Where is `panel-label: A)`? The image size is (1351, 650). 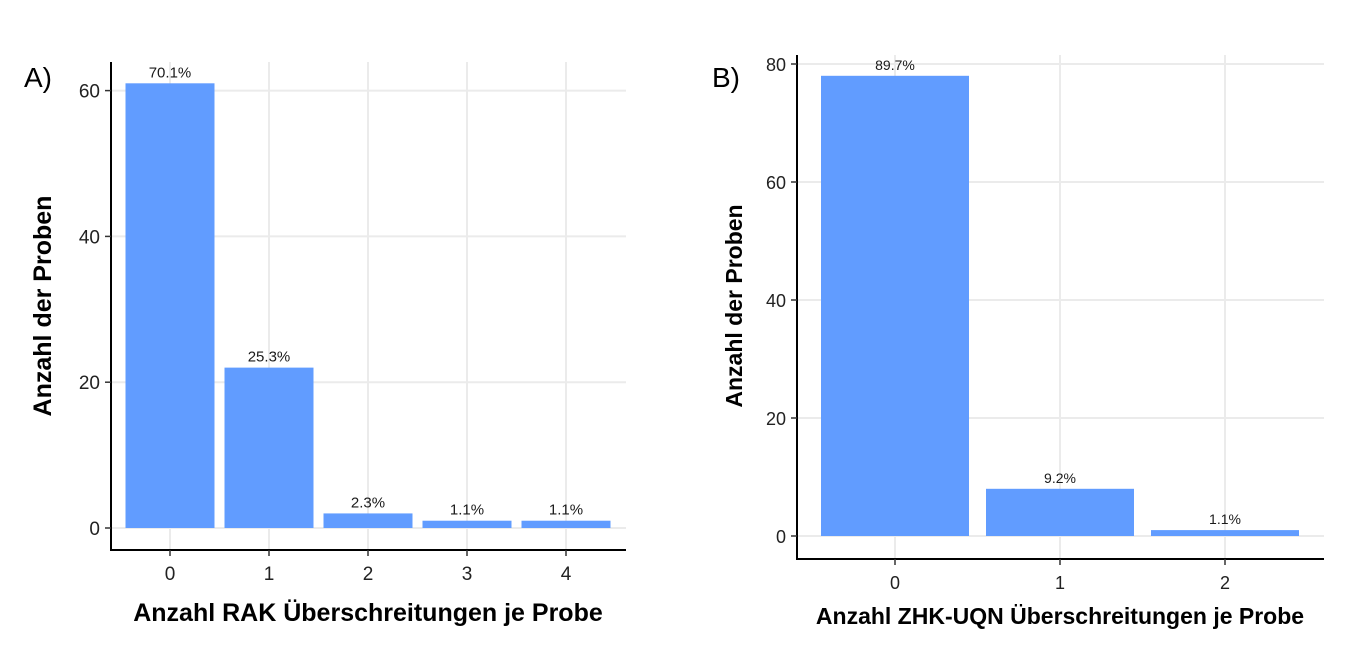
panel-label: A) is located at coordinates (38, 77).